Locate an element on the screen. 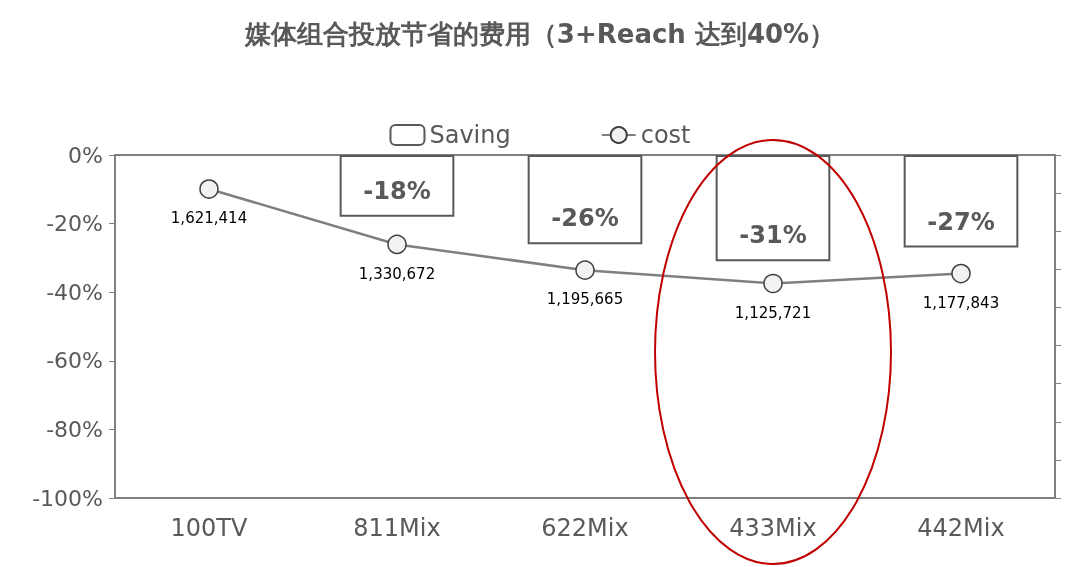  data-label: 1,621,414 is located at coordinates (209, 218).